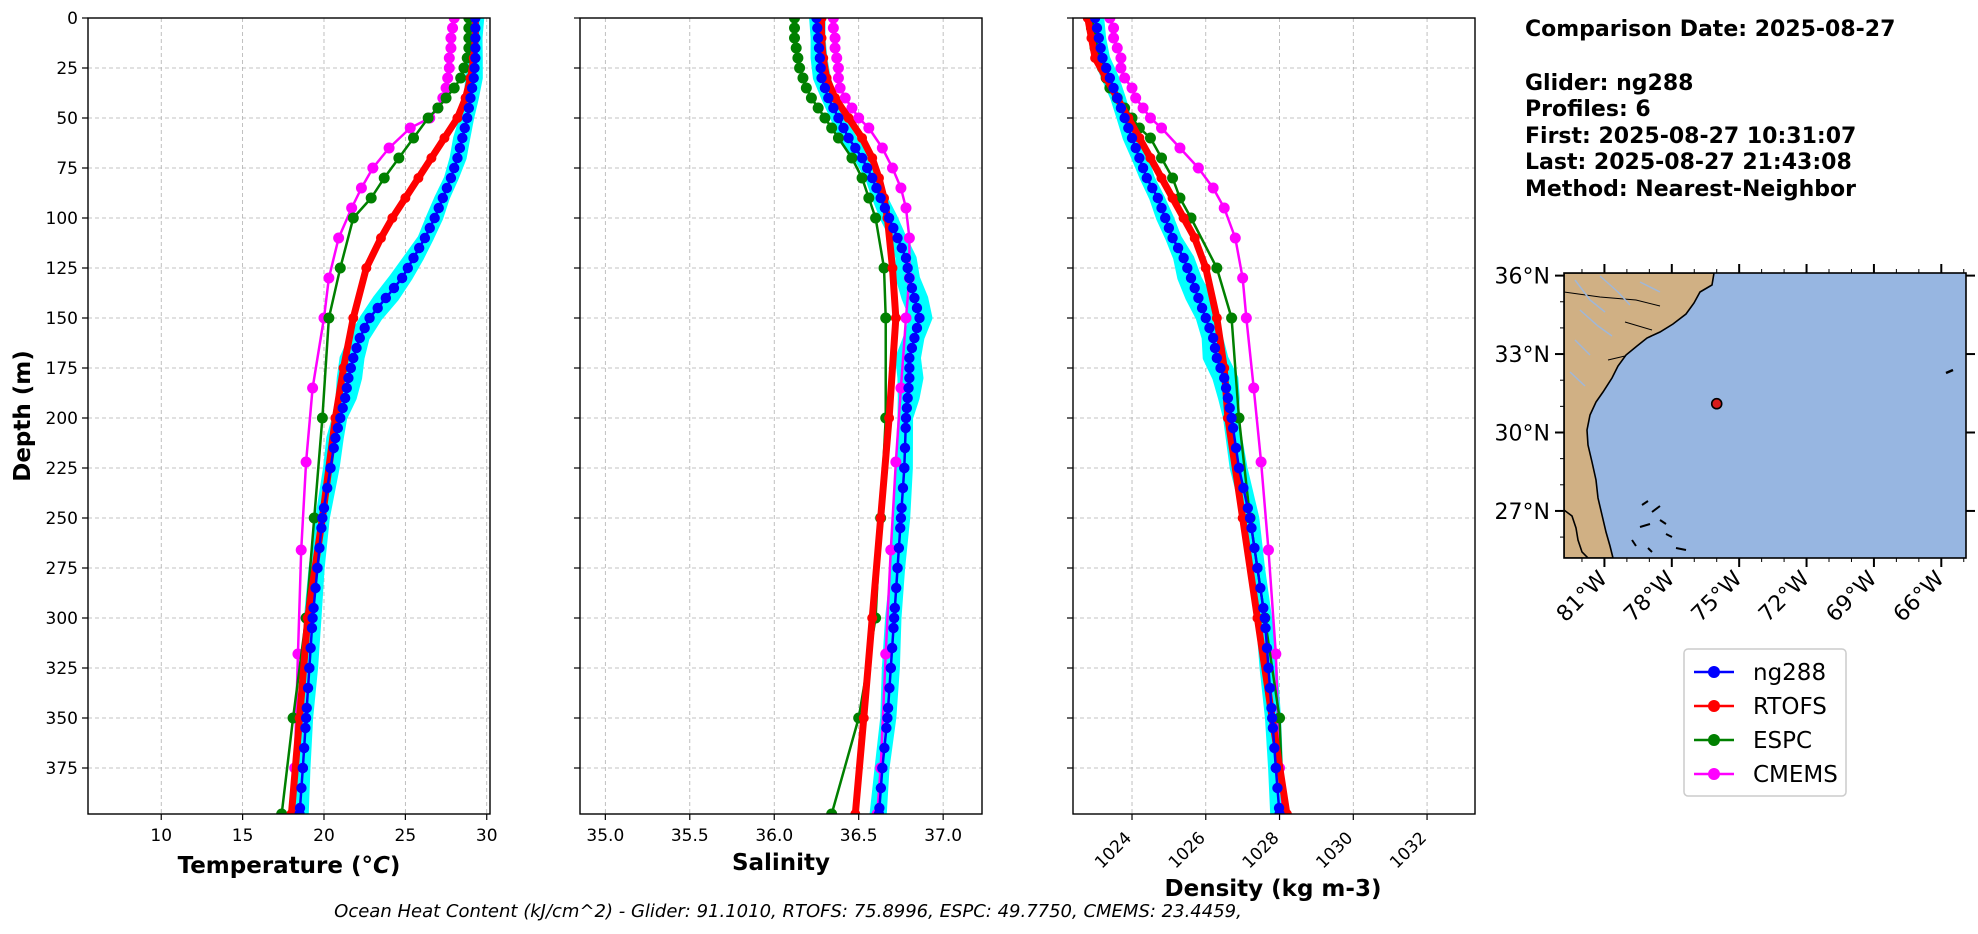  I want to click on y-tick-label: 50, so click(67, 119).